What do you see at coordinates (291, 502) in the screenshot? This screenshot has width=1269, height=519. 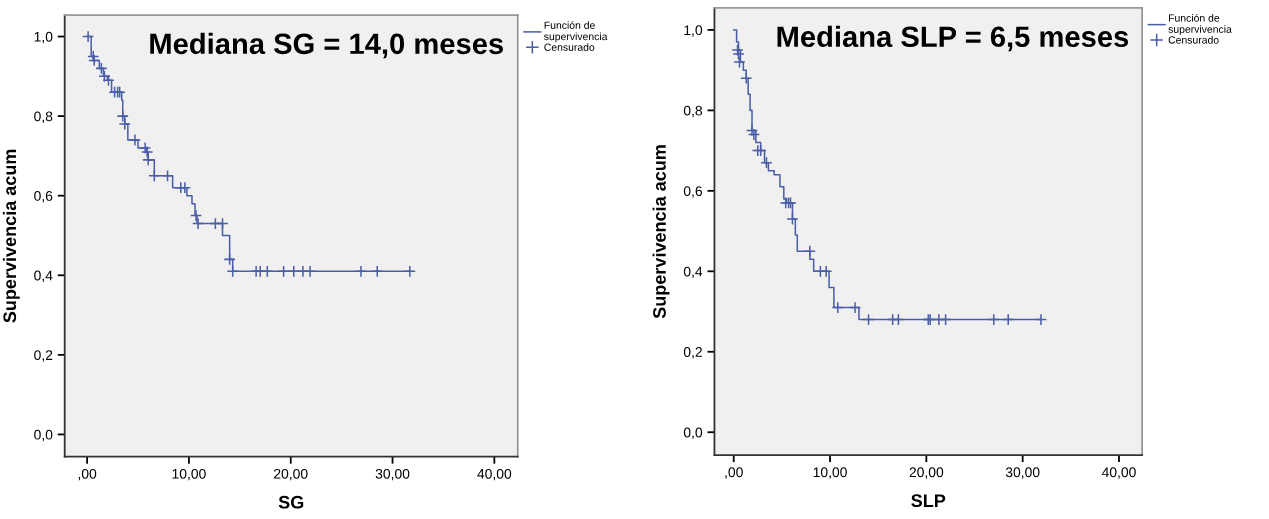 I see `x-axis-title: SG` at bounding box center [291, 502].